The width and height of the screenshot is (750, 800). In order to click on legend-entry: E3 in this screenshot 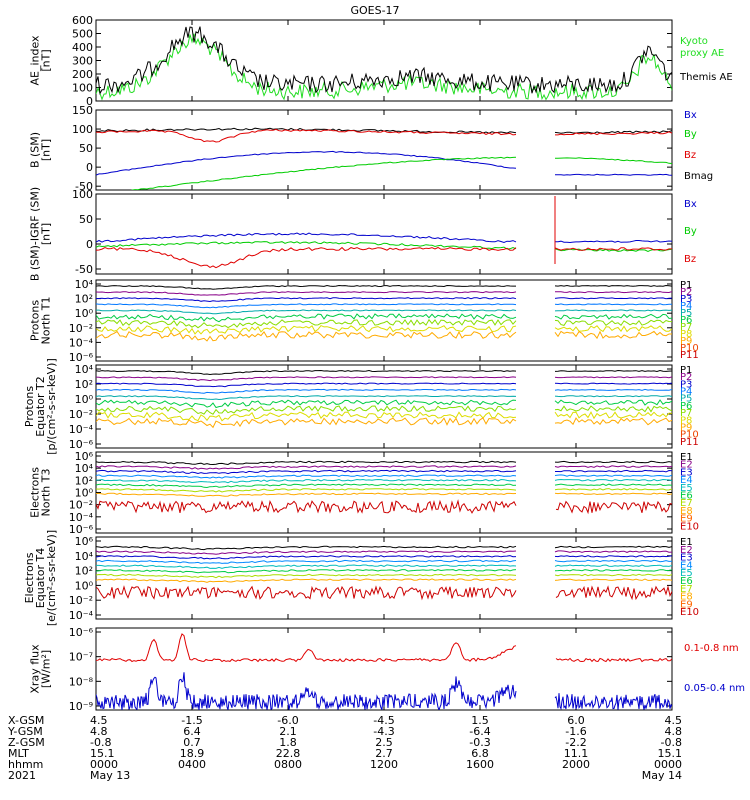, I will do `click(686, 472)`.